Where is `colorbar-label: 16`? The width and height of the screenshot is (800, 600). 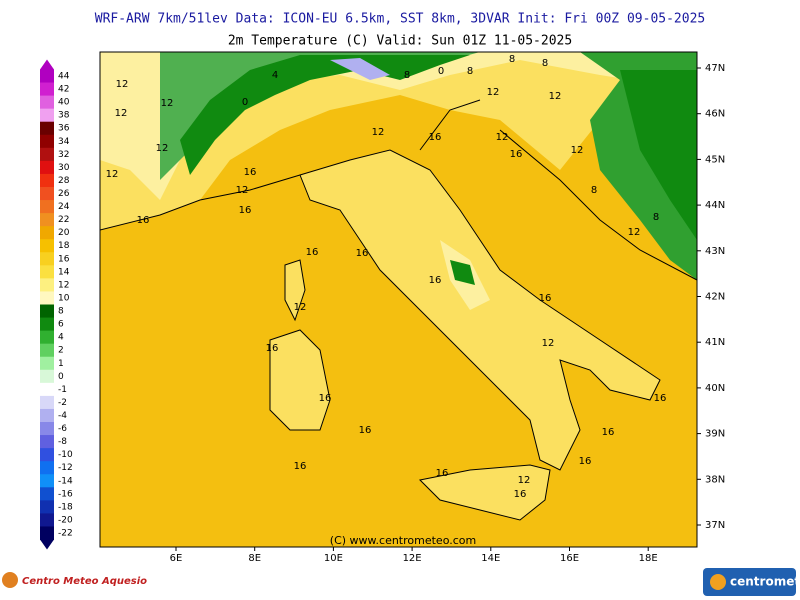
colorbar-label: 16 is located at coordinates (64, 259).